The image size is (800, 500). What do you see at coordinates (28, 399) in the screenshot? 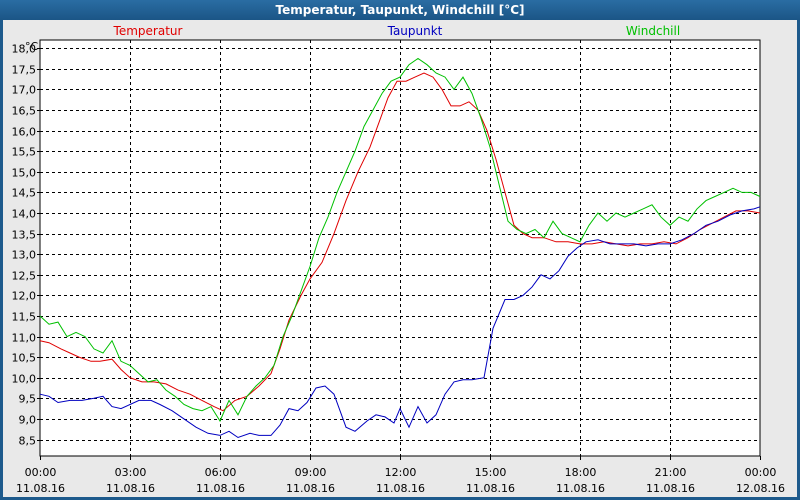
I see `y-tick-label: 9,5` at bounding box center [28, 399].